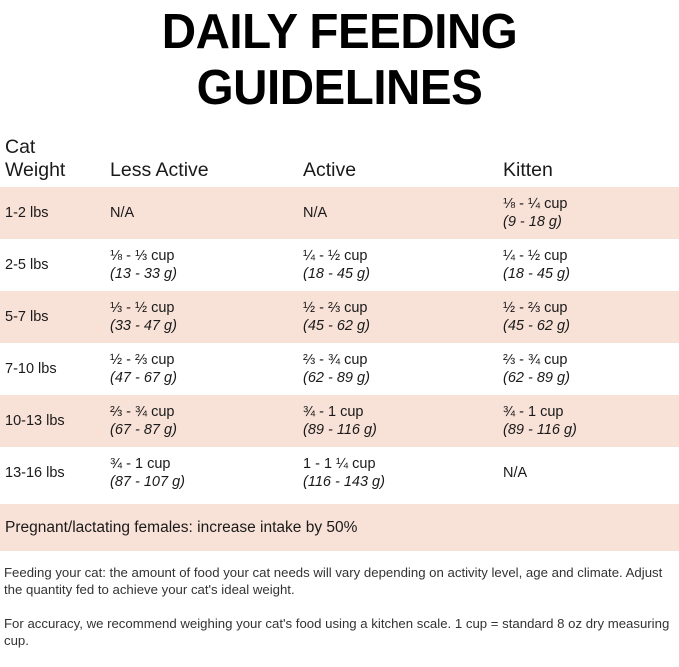  I want to click on cell-less-active: ½ - ⅔ cup (47 - 67 g), so click(206, 369).